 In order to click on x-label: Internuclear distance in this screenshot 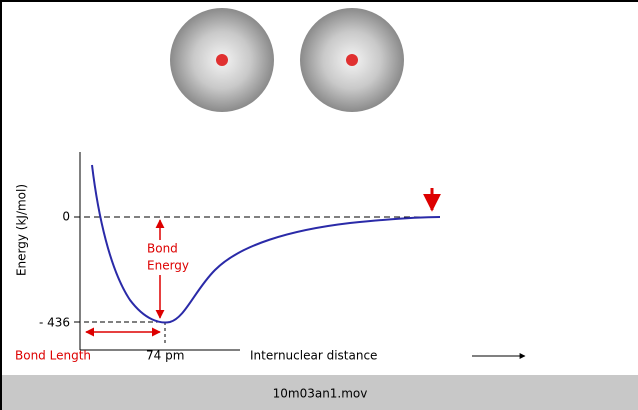, I will do `click(313, 356)`.